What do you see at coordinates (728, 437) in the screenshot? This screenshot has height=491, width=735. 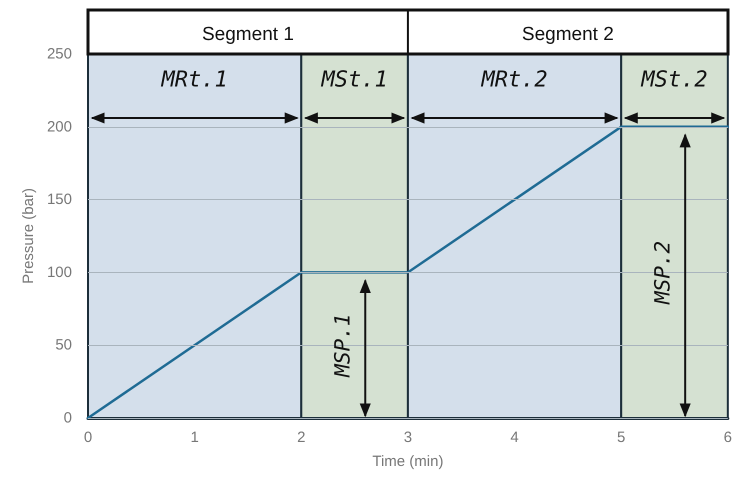 I see `x-tick-label: 6` at bounding box center [728, 437].